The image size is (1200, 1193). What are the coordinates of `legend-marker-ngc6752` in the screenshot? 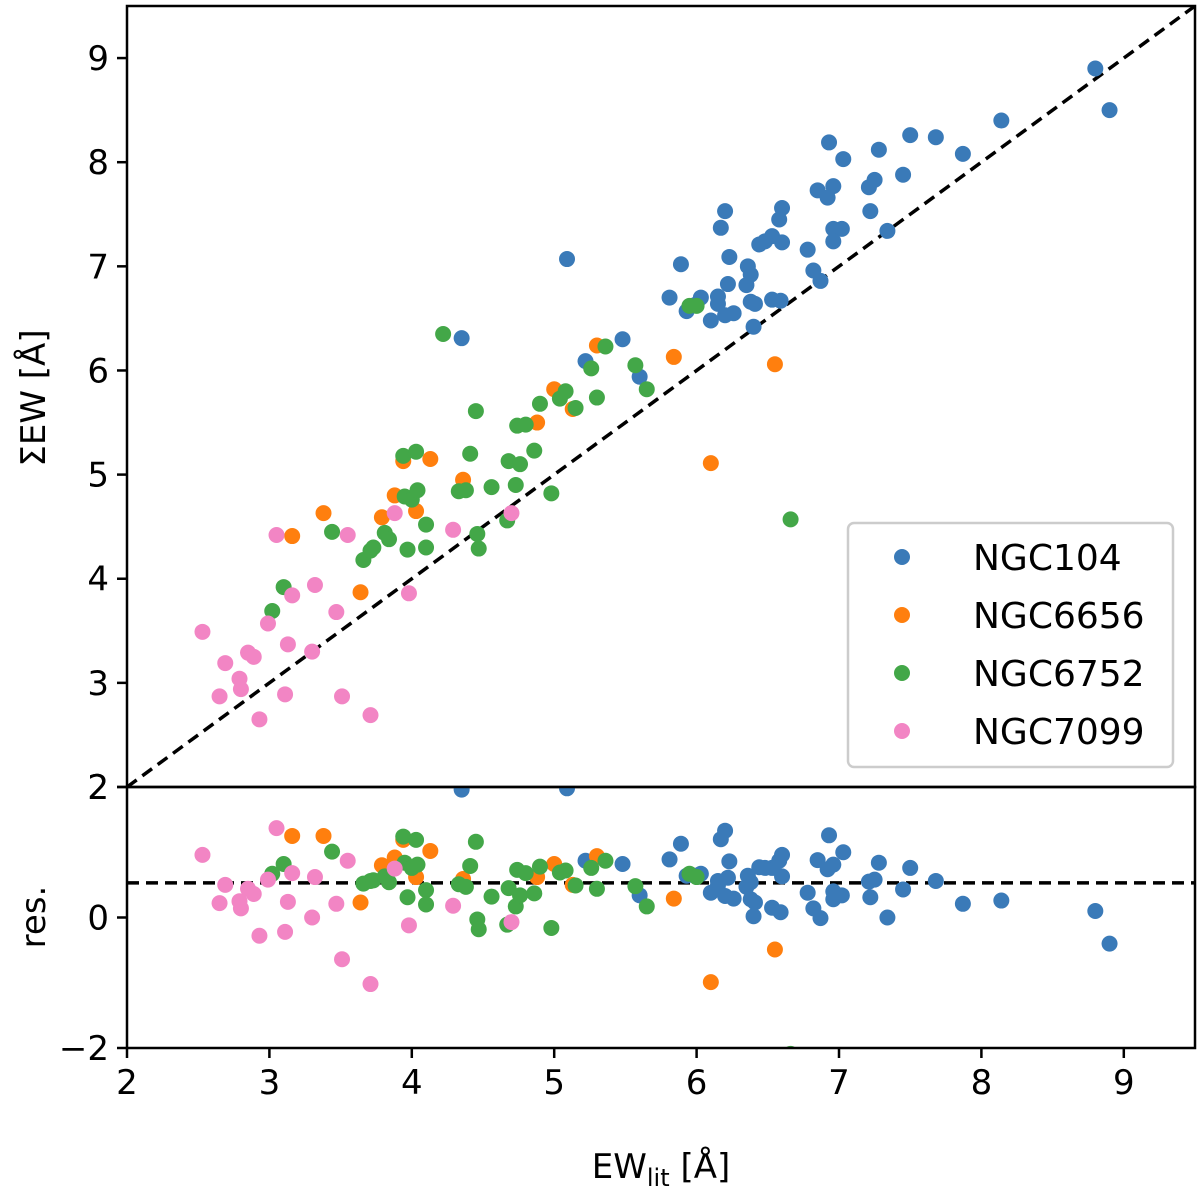 It's located at (902, 673).